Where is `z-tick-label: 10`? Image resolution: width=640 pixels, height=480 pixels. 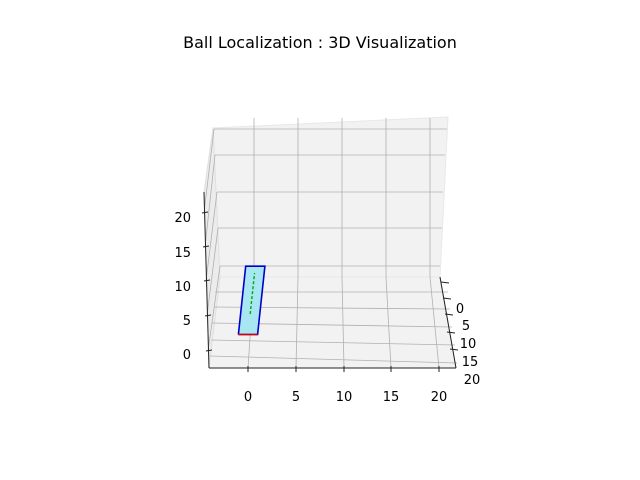
z-tick-label: 10 is located at coordinates (182, 287).